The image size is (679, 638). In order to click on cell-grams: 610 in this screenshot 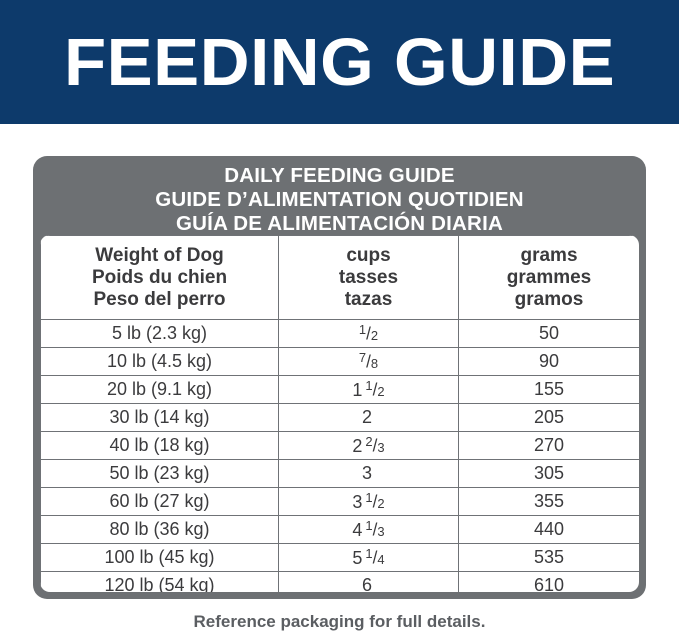, I will do `click(548, 581)`.